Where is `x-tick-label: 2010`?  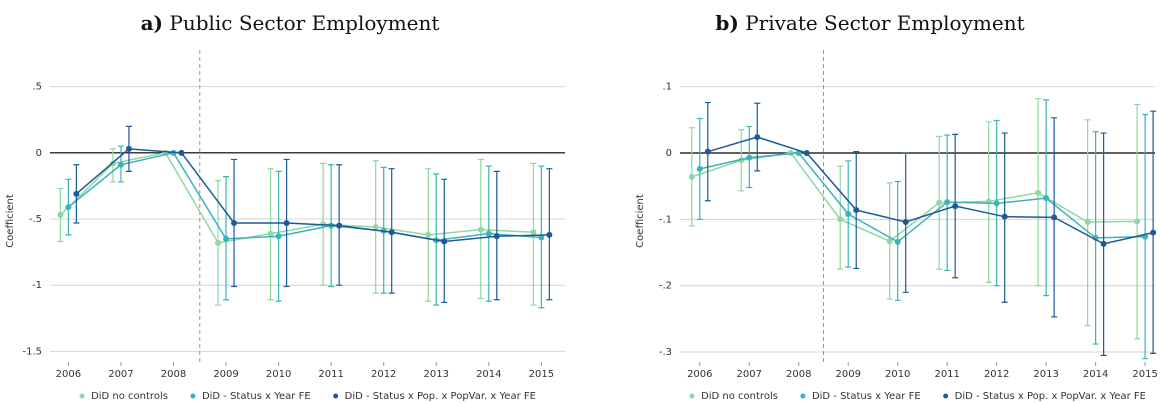
x-tick-label: 2010 is located at coordinates (897, 374).